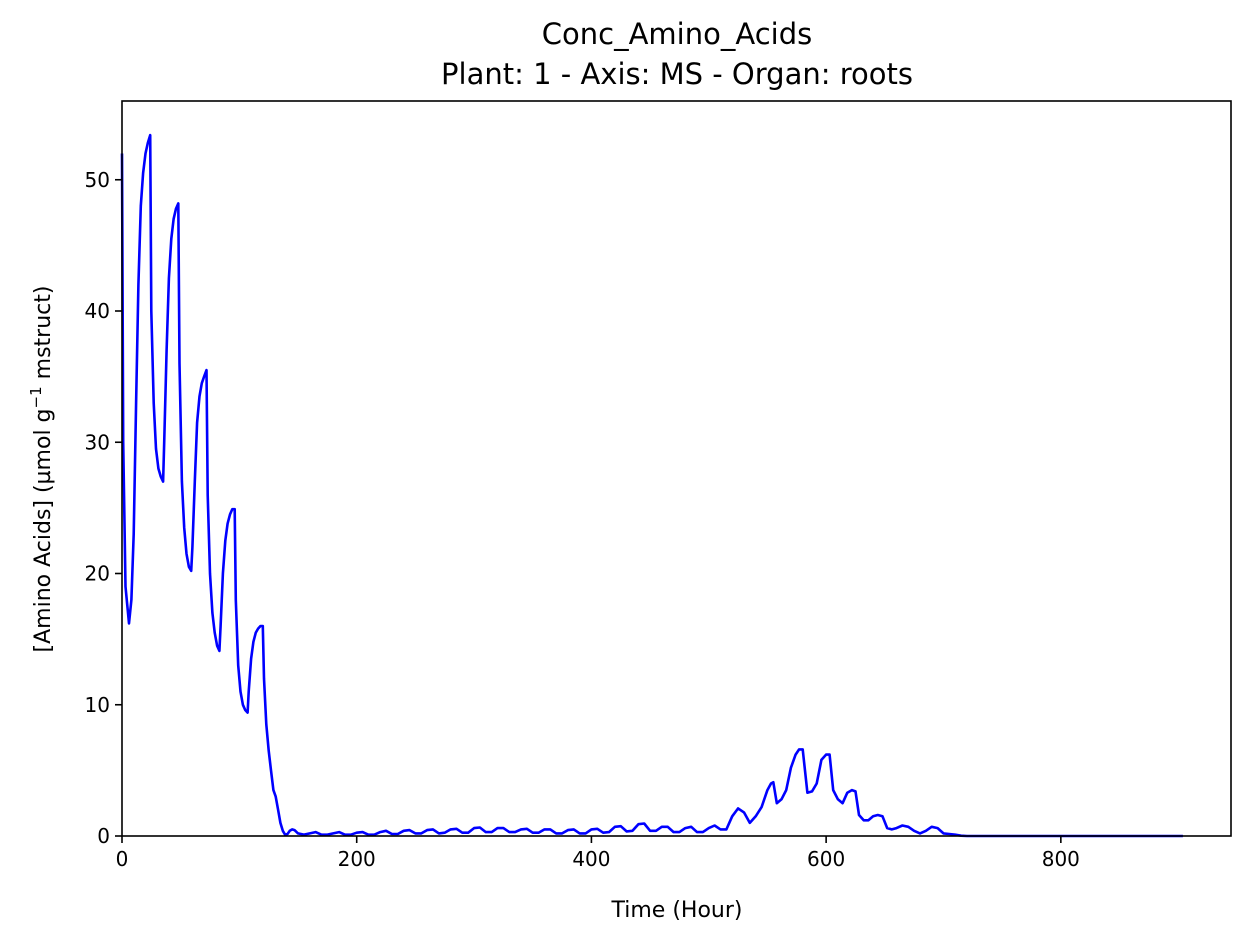 Image resolution: width=1252 pixels, height=943 pixels. I want to click on y-tick-label: 50, so click(97, 180).